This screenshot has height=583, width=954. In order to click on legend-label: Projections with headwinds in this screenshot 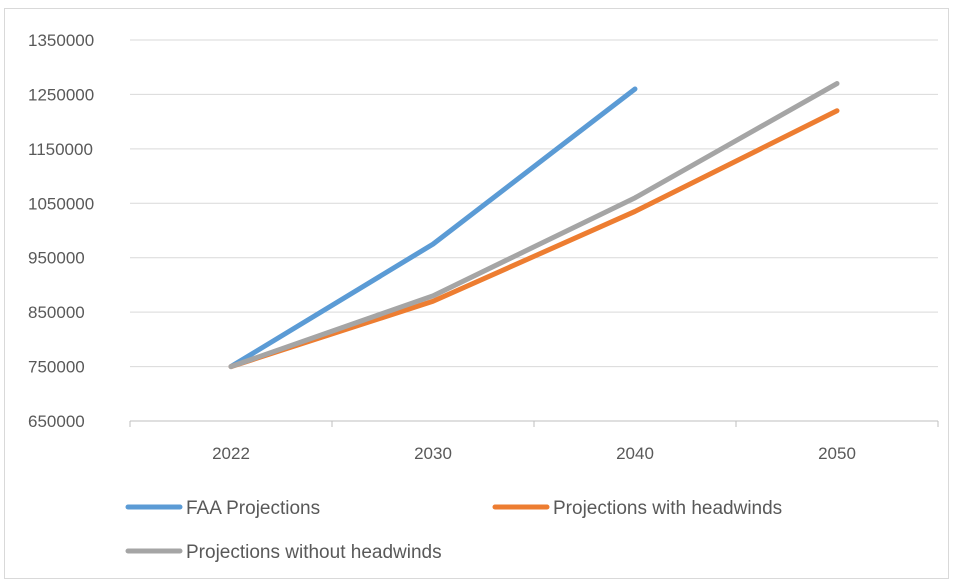, I will do `click(667, 508)`.